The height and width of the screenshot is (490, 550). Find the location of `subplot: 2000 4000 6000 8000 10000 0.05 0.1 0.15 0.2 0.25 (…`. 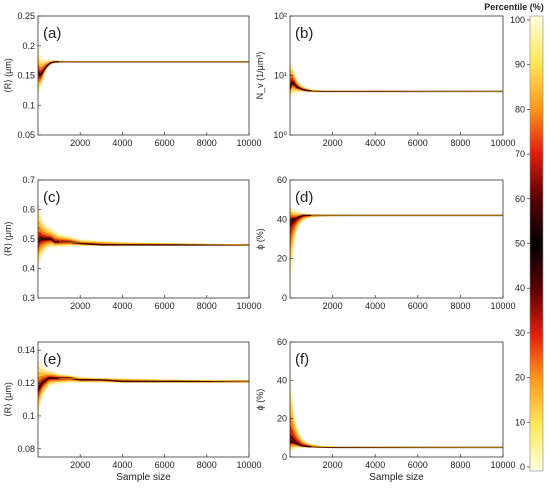

subplot: 2000 4000 6000 8000 10000 0.05 0.1 0.15 0.2 0.25 (… is located at coordinates (132, 79).